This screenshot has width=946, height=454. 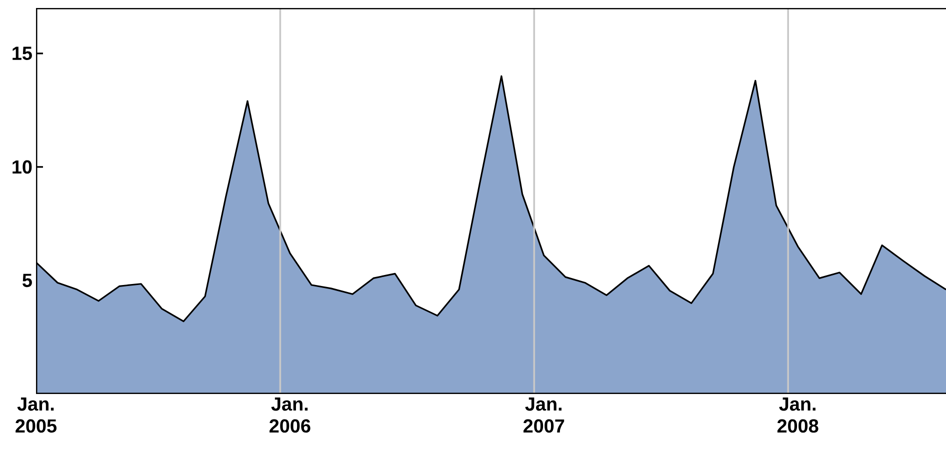 I want to click on y-tick-label: 10, so click(x=22, y=167).